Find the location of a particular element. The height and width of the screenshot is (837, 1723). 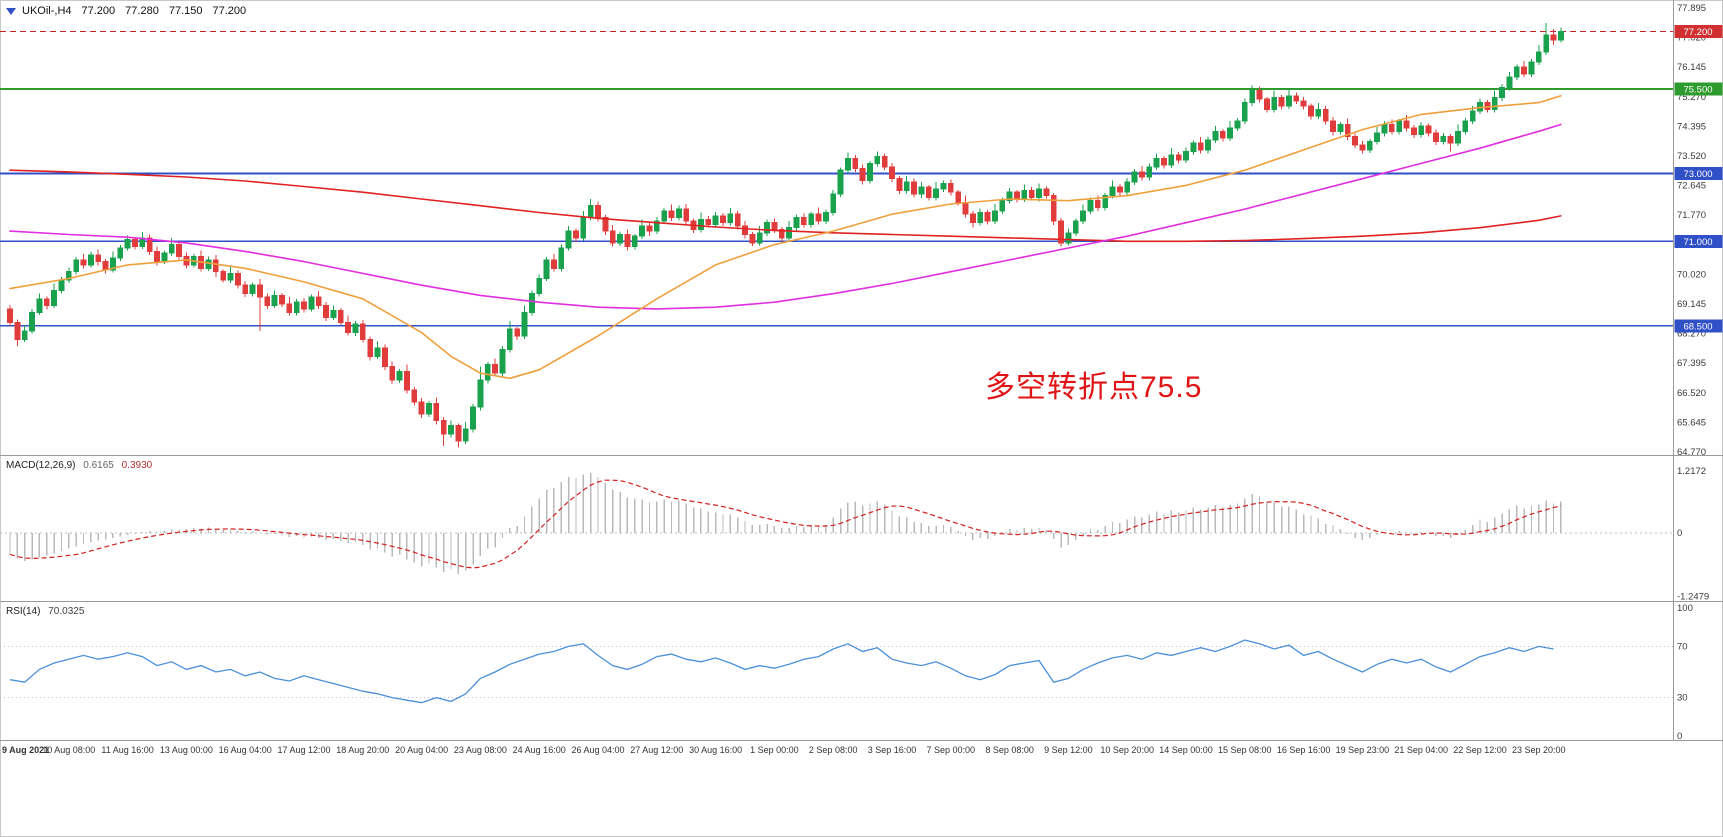

svg-text: 70 is located at coordinates (1682, 646).